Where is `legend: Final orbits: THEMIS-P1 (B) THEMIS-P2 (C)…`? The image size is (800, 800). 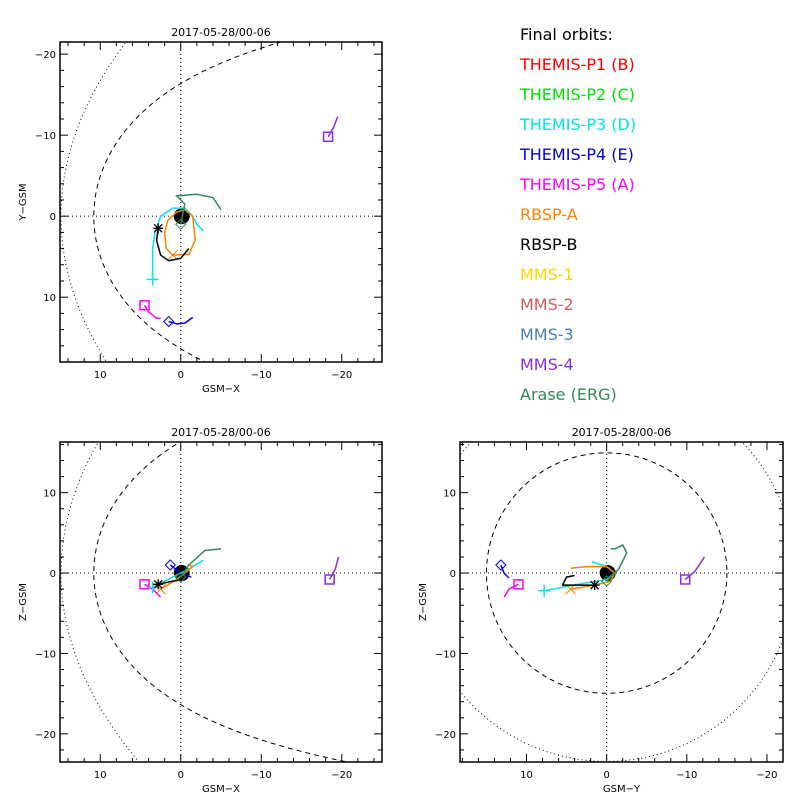 legend: Final orbits: THEMIS-P1 (B) THEMIS-P2 (C)… is located at coordinates (578, 215).